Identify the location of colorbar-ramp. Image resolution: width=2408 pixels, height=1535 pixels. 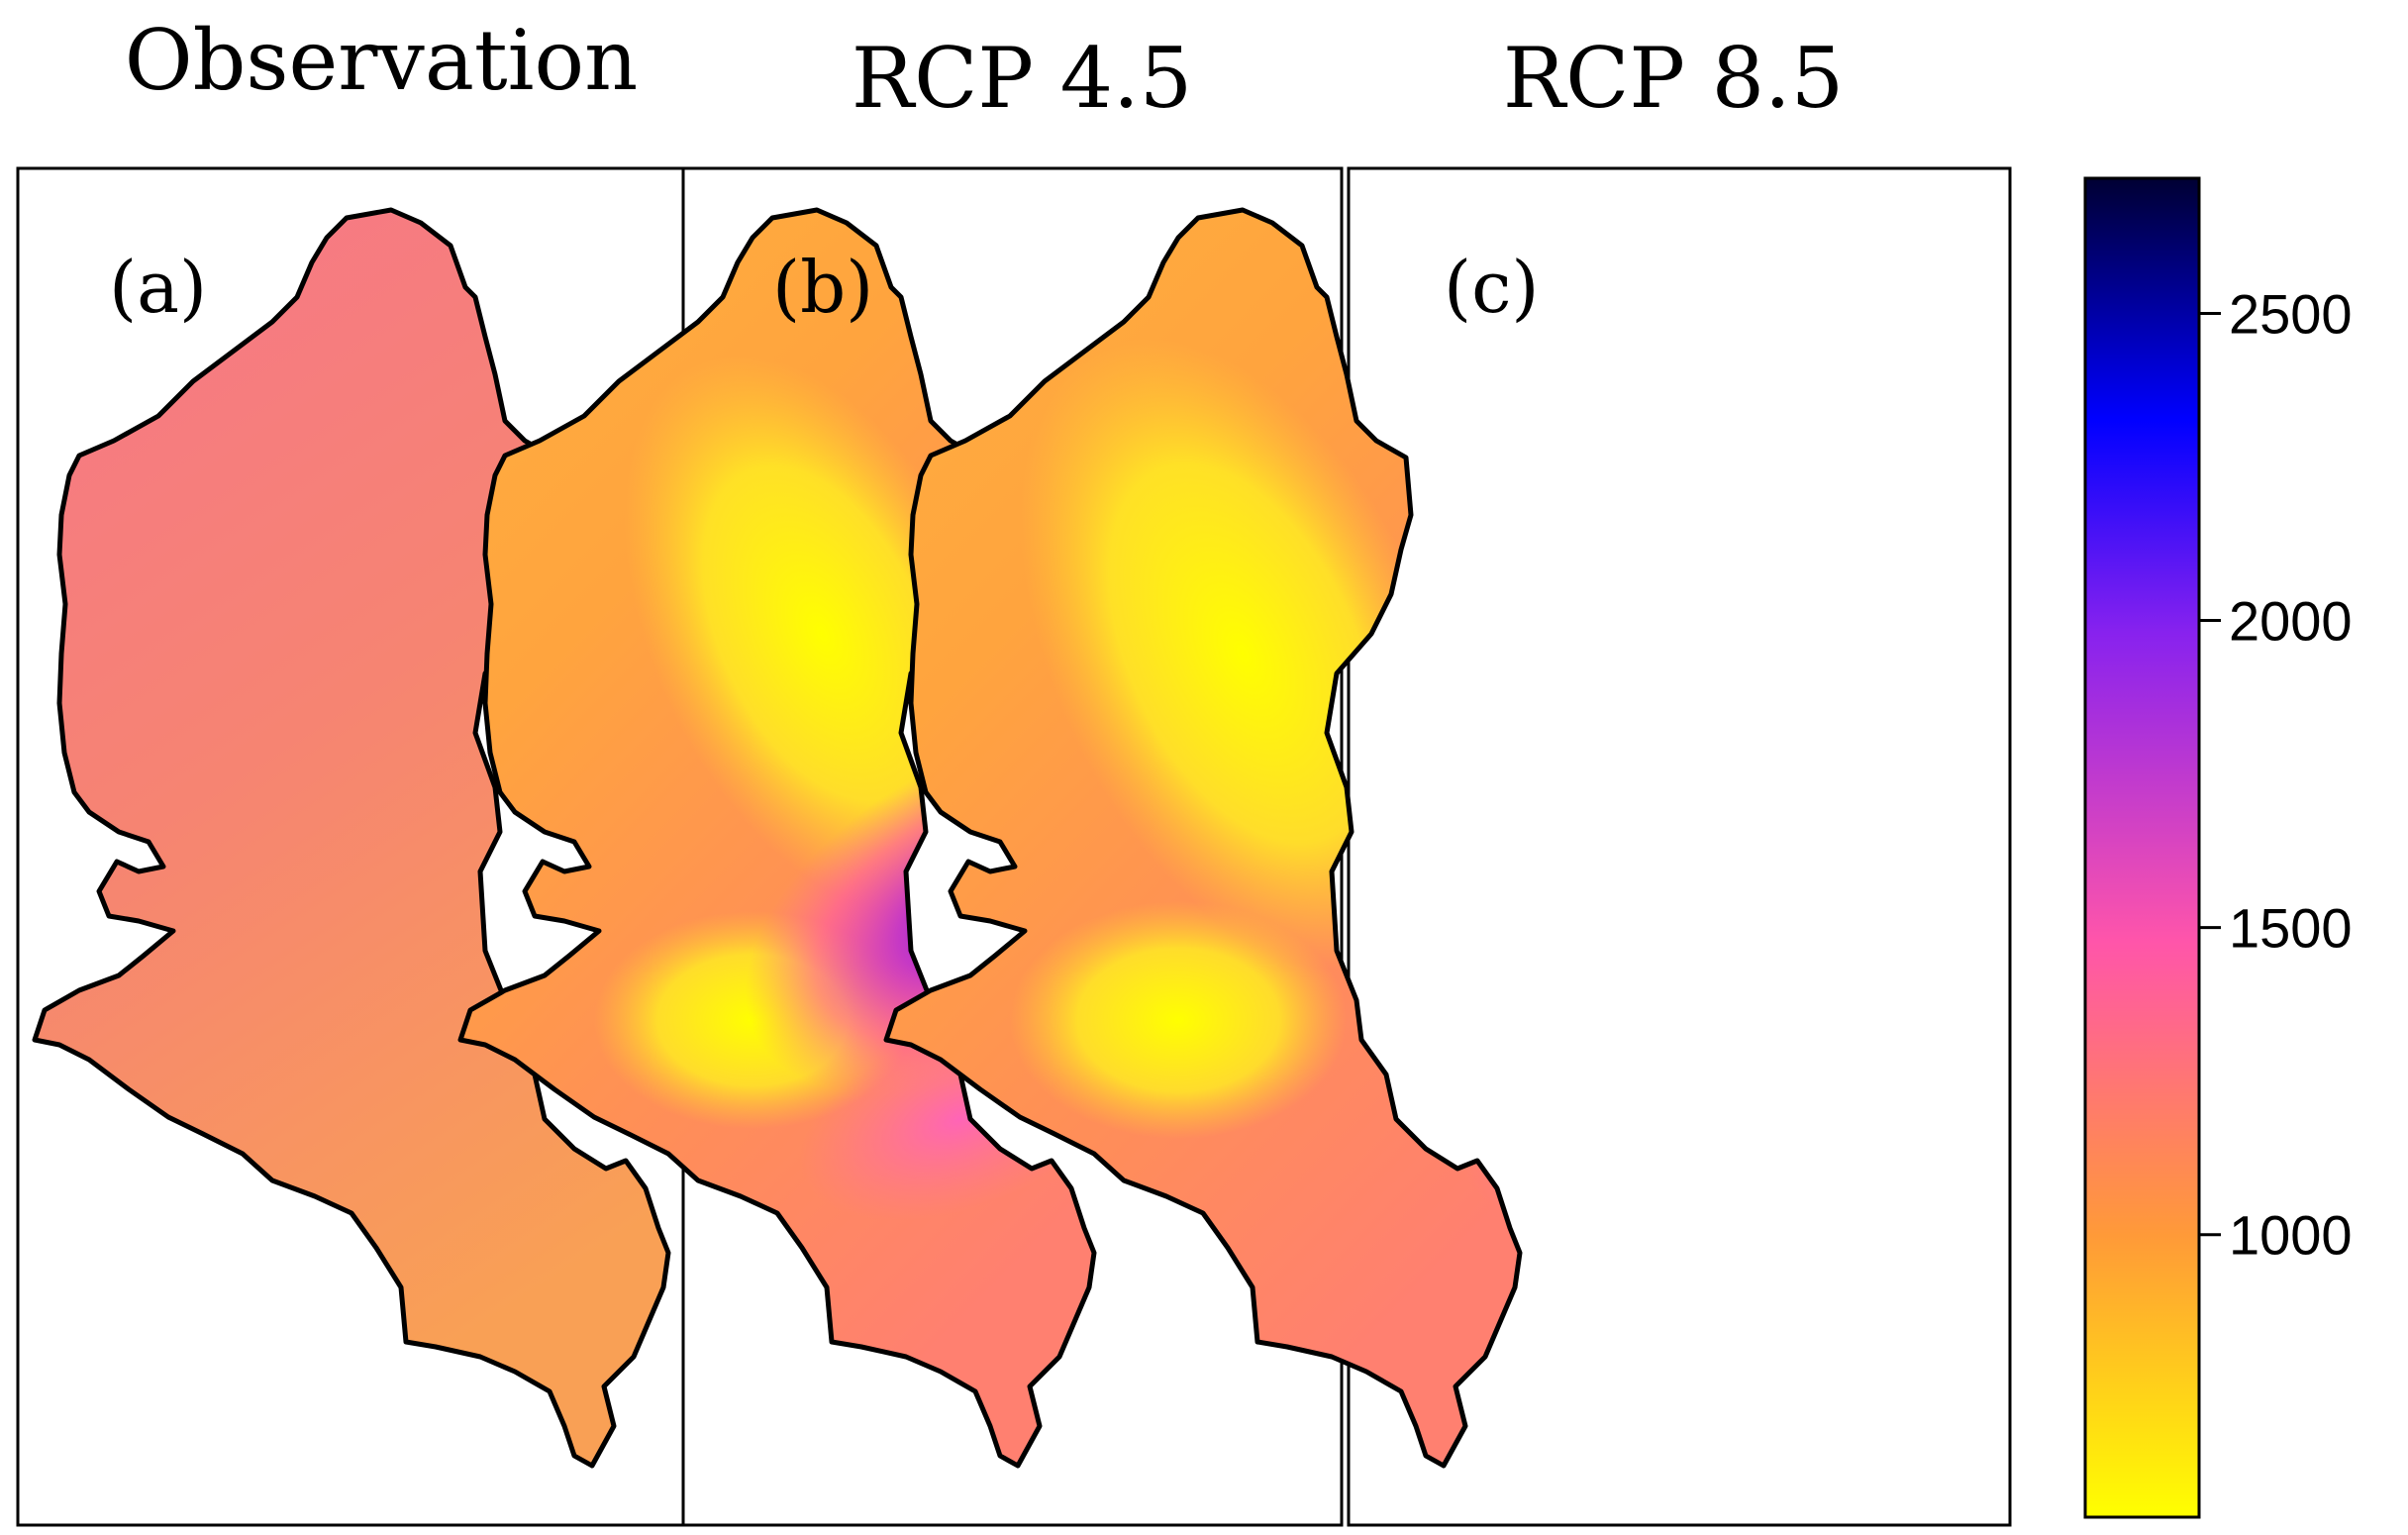
(2142, 847).